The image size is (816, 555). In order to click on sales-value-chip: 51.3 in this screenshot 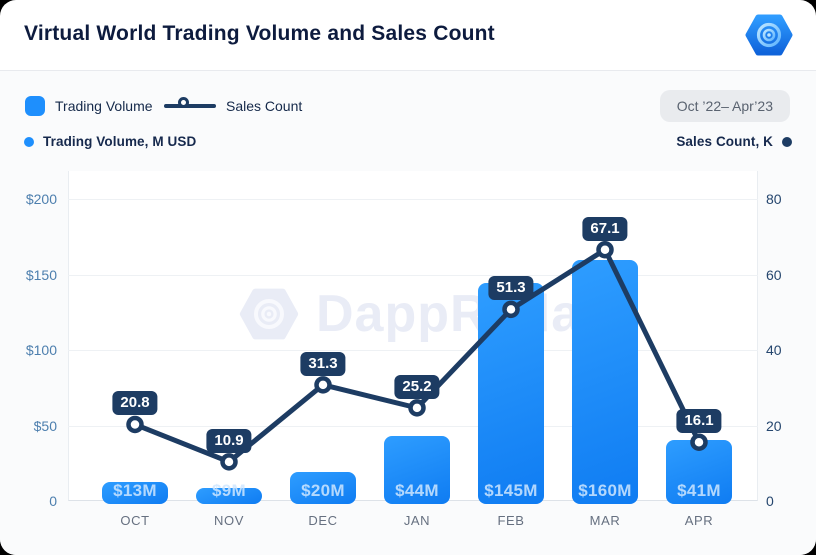, I will do `click(511, 288)`.